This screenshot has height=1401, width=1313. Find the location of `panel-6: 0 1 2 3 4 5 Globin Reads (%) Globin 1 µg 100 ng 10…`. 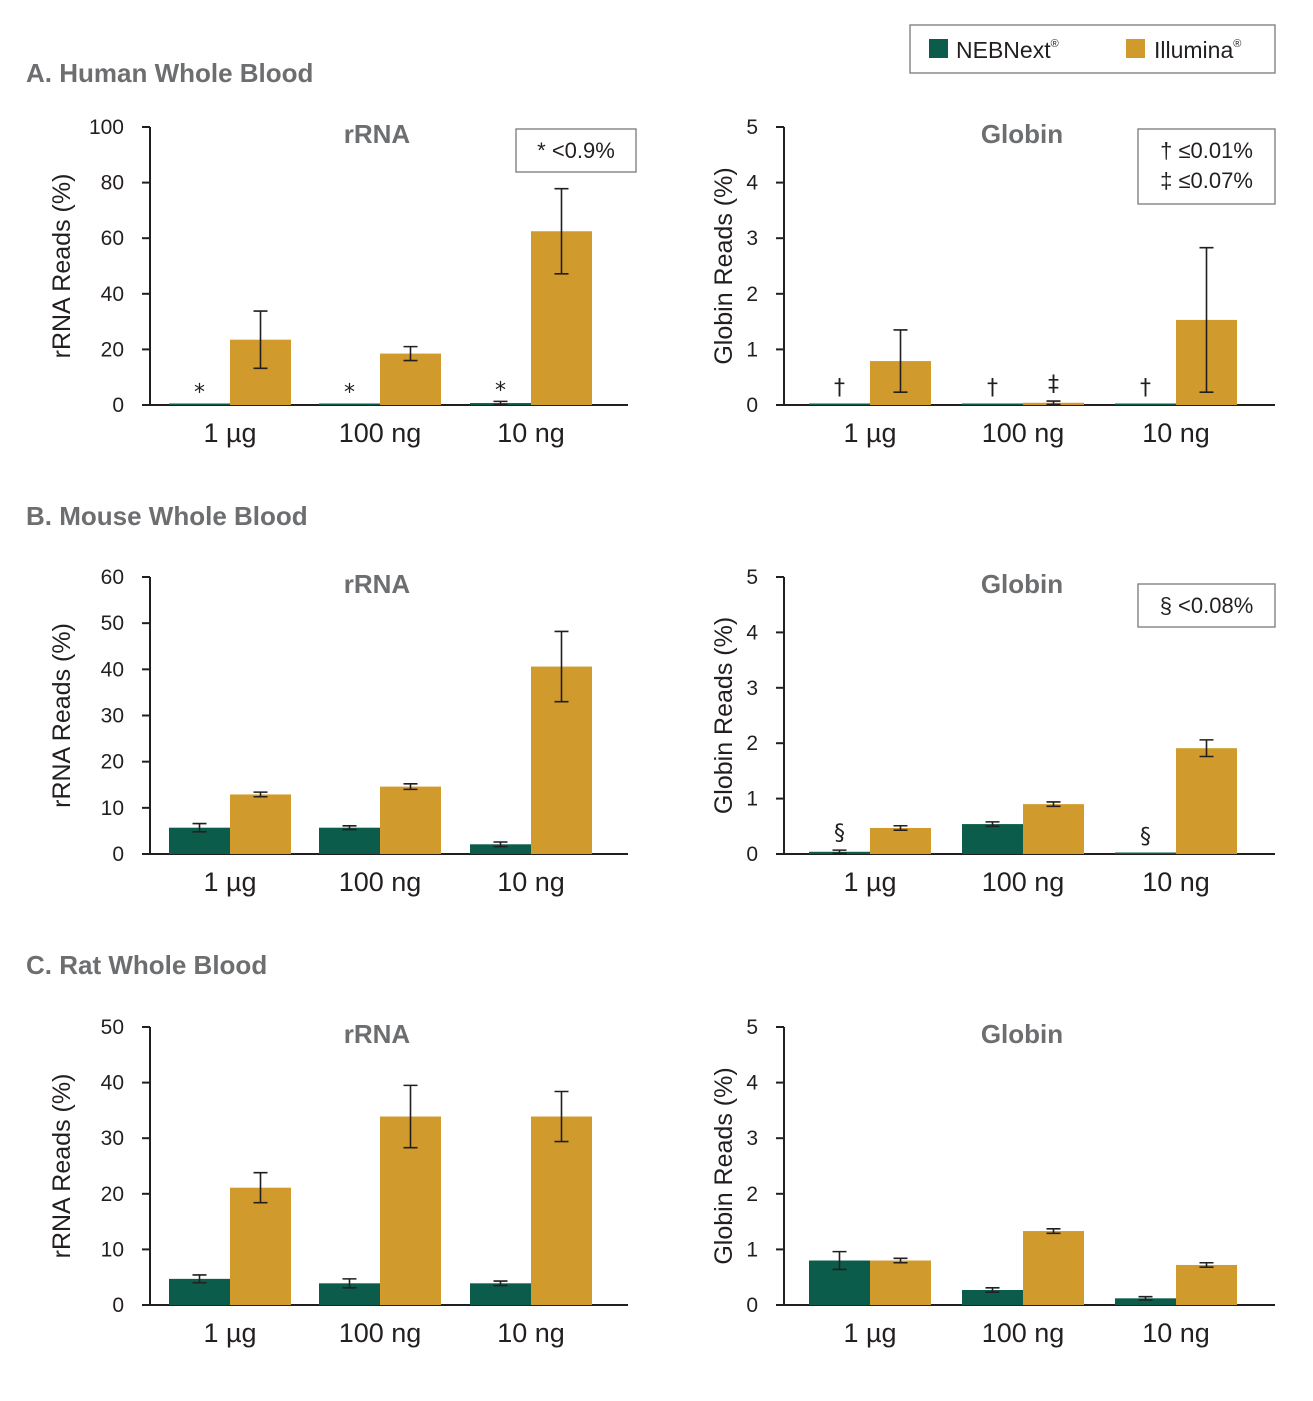

panel-6: 0 1 2 3 4 5 Globin Reads (%) Globin 1 µg 100 ng 10… is located at coordinates (992, 1182).